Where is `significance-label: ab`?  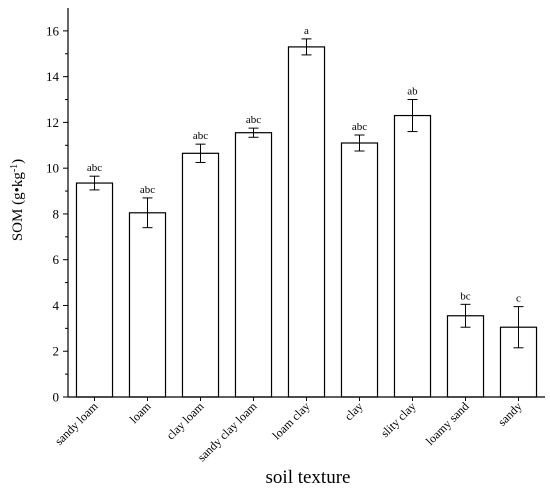
significance-label: ab is located at coordinates (412, 92).